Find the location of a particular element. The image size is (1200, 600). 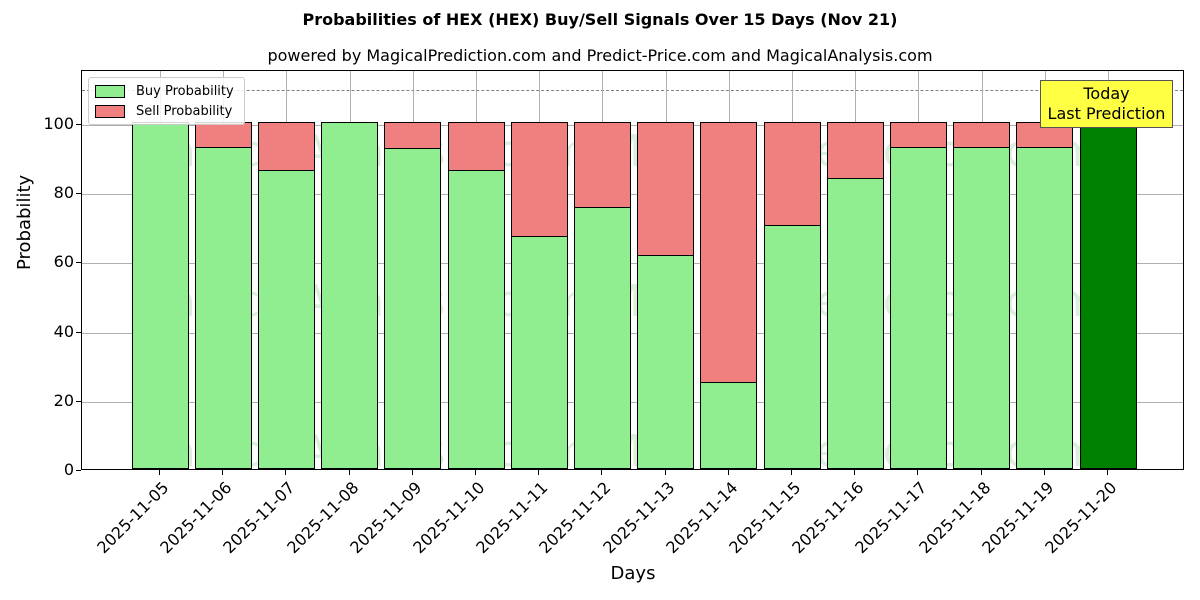

y-tick-label: 40 is located at coordinates (63, 331).